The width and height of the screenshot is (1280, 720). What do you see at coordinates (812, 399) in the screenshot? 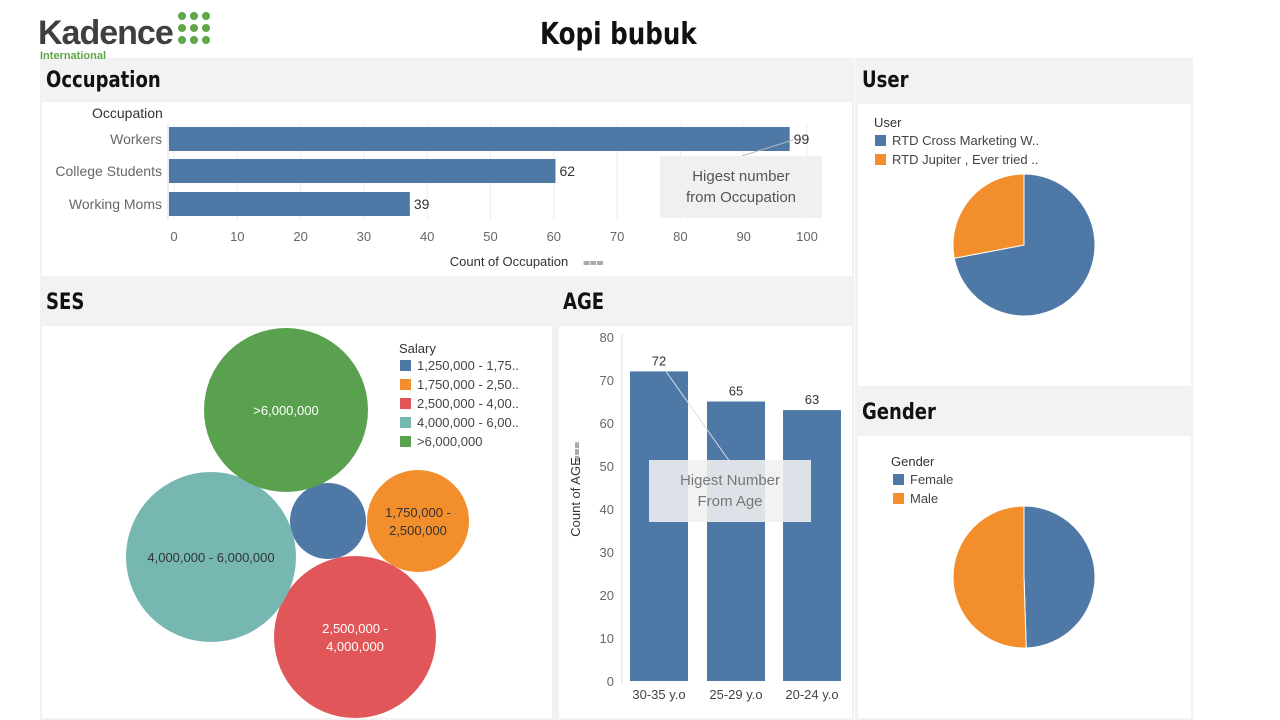
I see `age-bar-value-label: 63` at bounding box center [812, 399].